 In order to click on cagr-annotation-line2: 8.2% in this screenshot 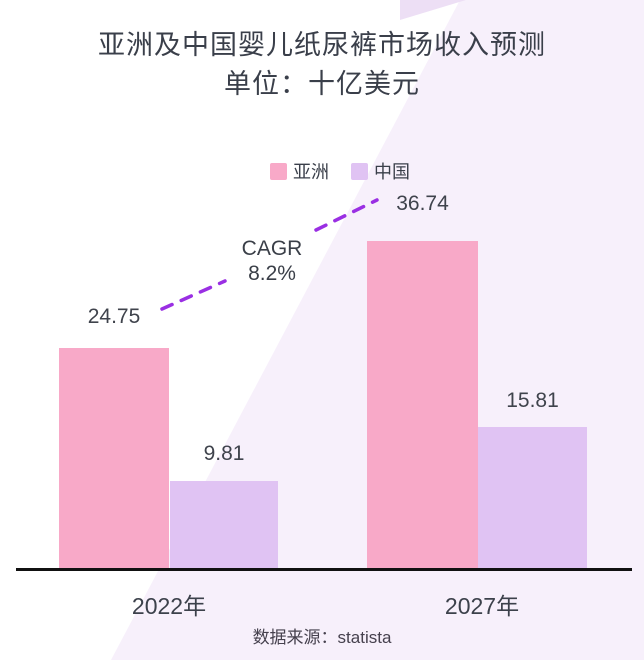, I will do `click(272, 273)`.